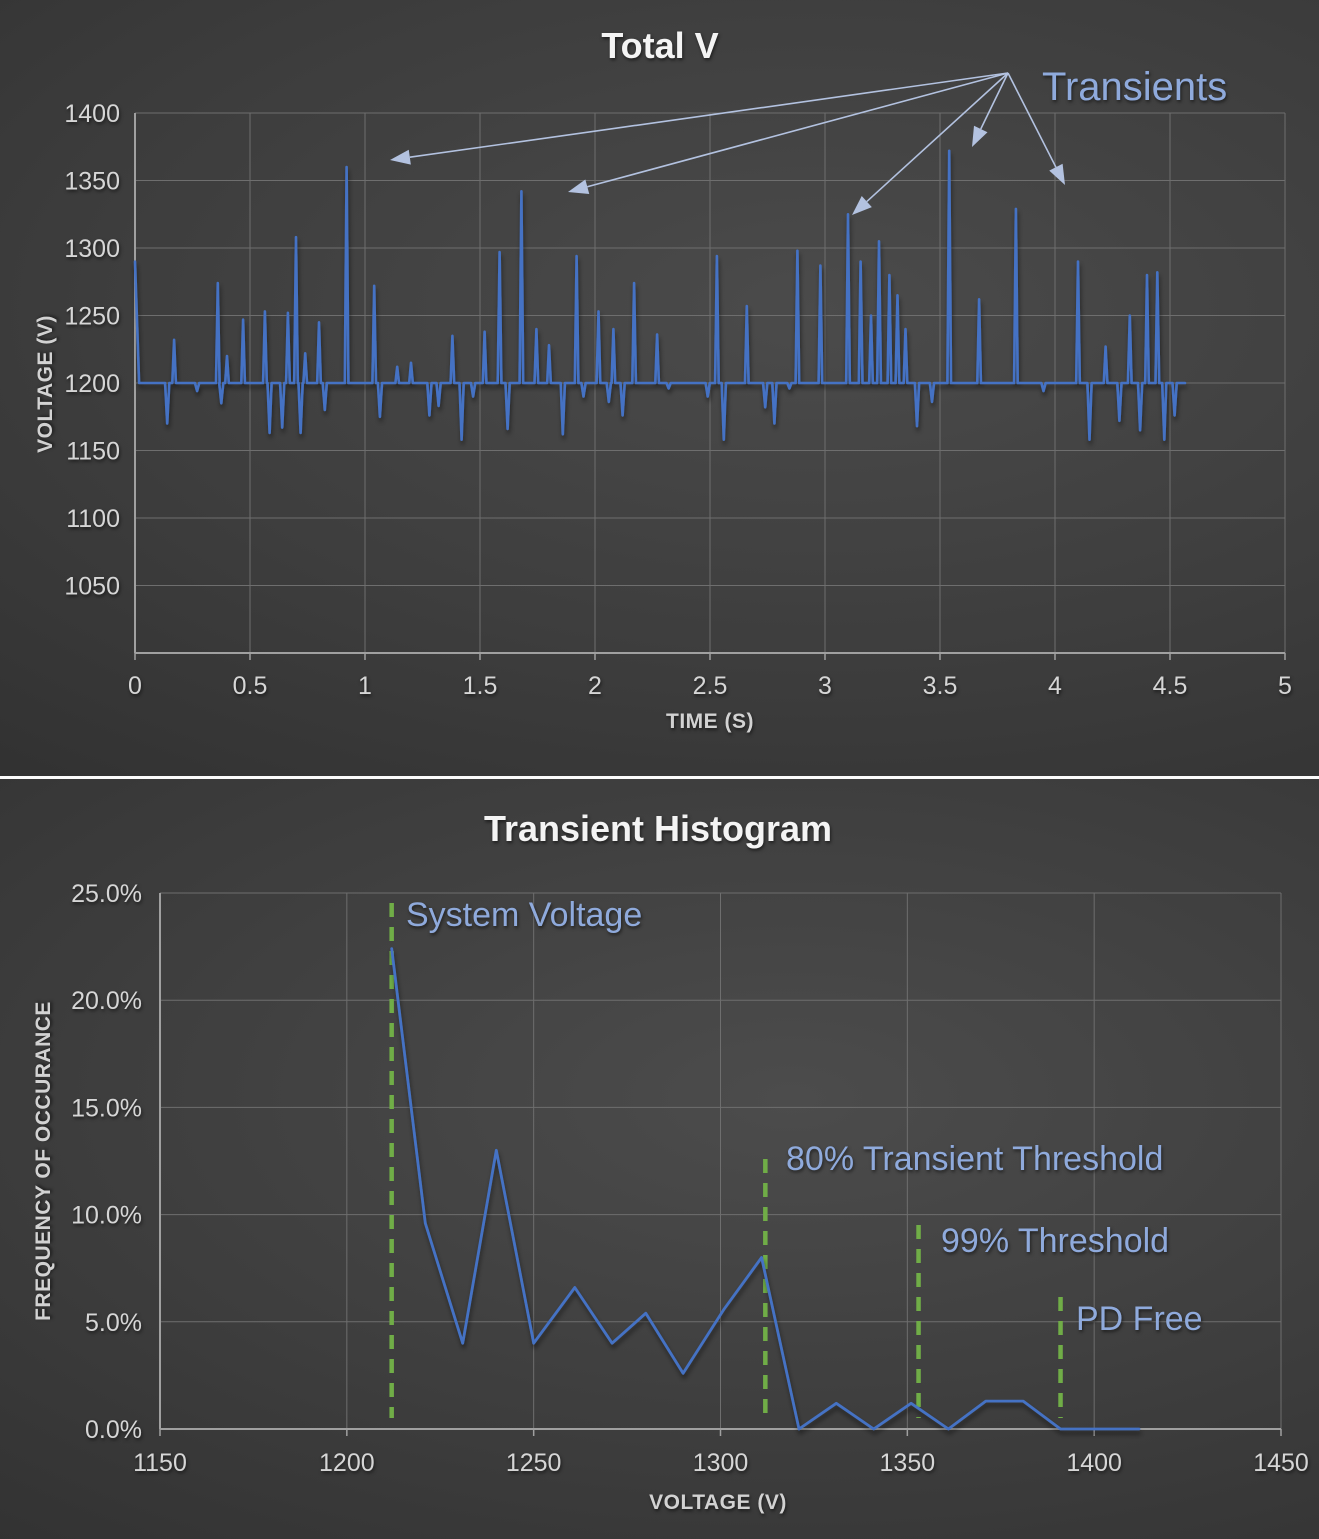 The width and height of the screenshot is (1319, 1539). I want to click on threshold-label-4: PD Free, so click(1139, 1319).